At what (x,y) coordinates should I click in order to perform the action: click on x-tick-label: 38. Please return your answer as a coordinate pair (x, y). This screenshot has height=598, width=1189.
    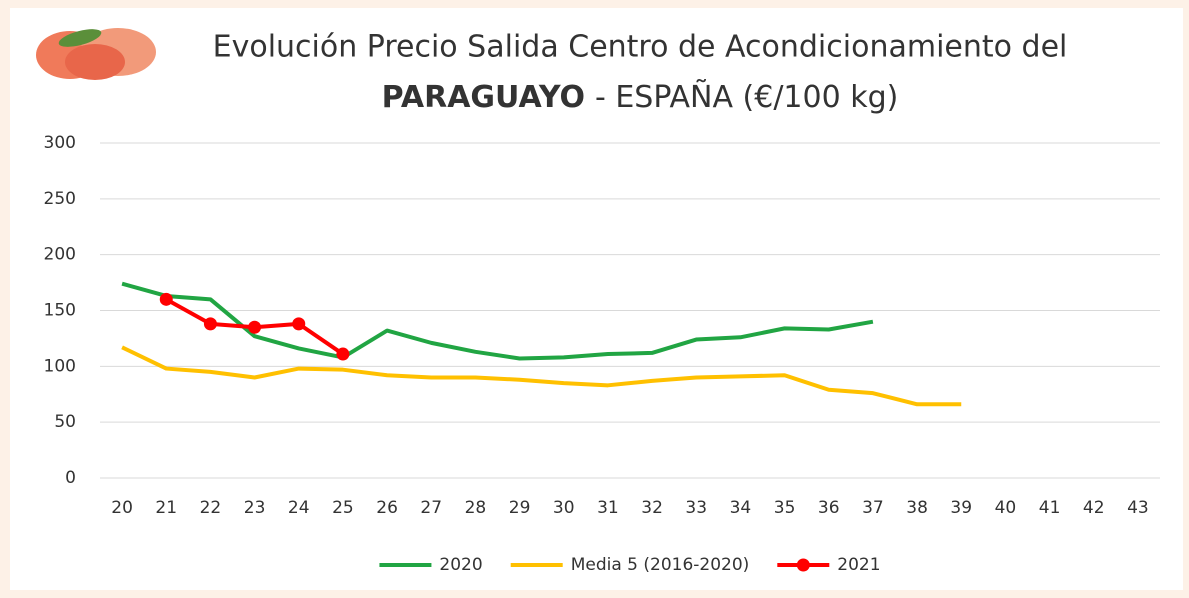
    Looking at the image, I should click on (917, 508).